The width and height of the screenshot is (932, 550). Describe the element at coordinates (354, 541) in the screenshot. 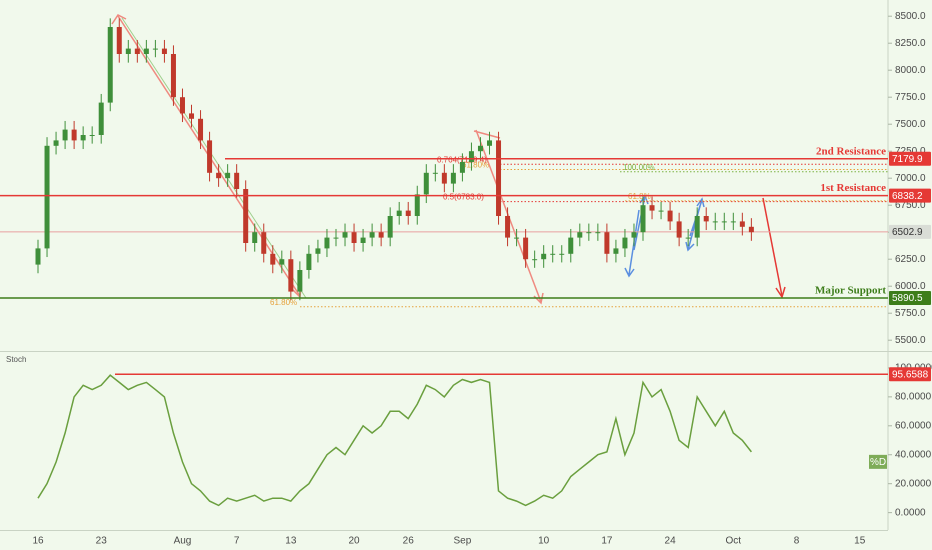

I see `x-tick-label: 20` at that location.